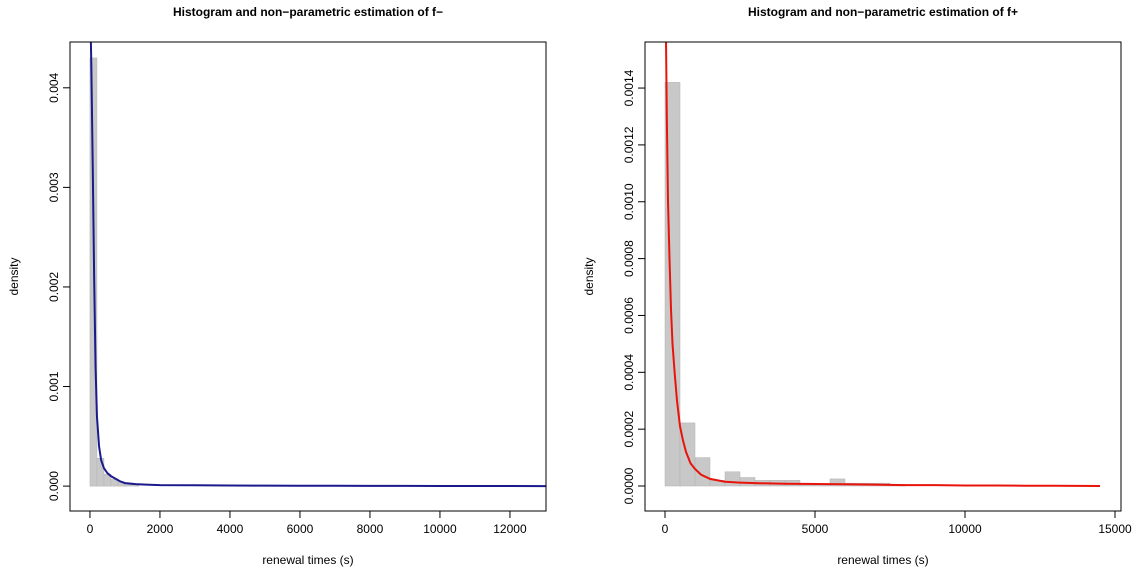 Image resolution: width=1142 pixels, height=578 pixels. Describe the element at coordinates (629, 485) in the screenshot. I see `y-tick-label: 0.0000` at that location.